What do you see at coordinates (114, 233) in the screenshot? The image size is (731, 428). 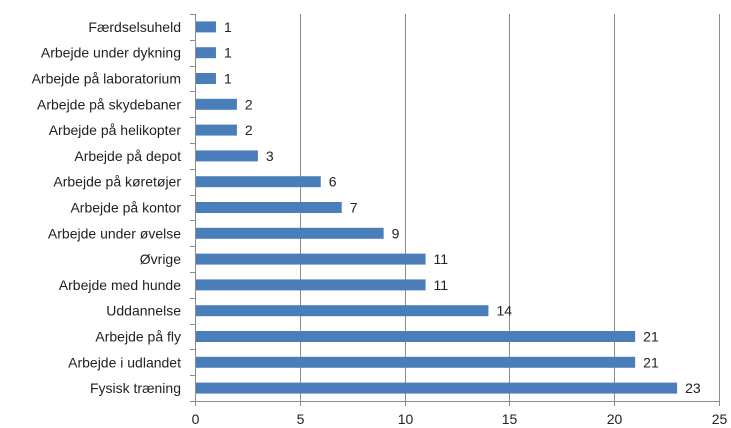 I see `category-label: Arbejde under øvelse` at bounding box center [114, 233].